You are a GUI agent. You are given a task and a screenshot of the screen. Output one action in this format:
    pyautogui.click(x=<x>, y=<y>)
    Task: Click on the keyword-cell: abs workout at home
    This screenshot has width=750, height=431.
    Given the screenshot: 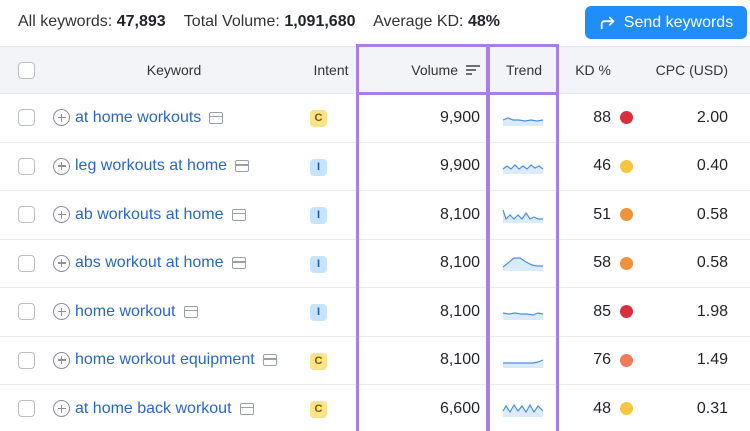 What is the action you would take?
    pyautogui.click(x=174, y=263)
    